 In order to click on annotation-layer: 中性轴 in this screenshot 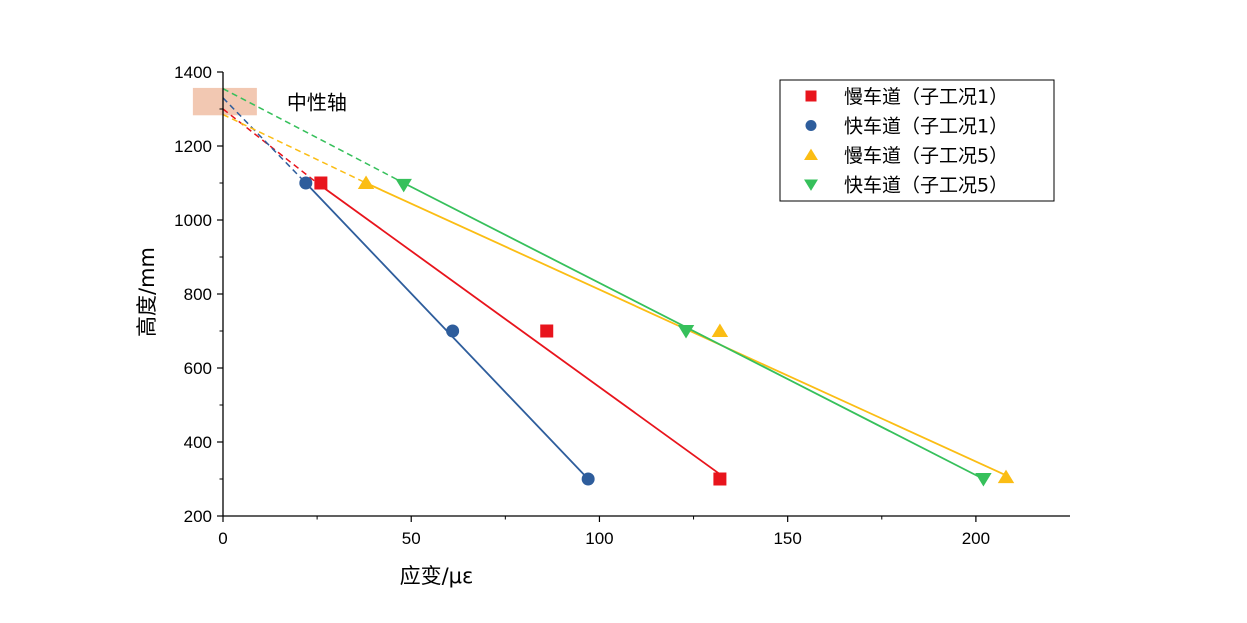, I will do `click(269, 101)`.